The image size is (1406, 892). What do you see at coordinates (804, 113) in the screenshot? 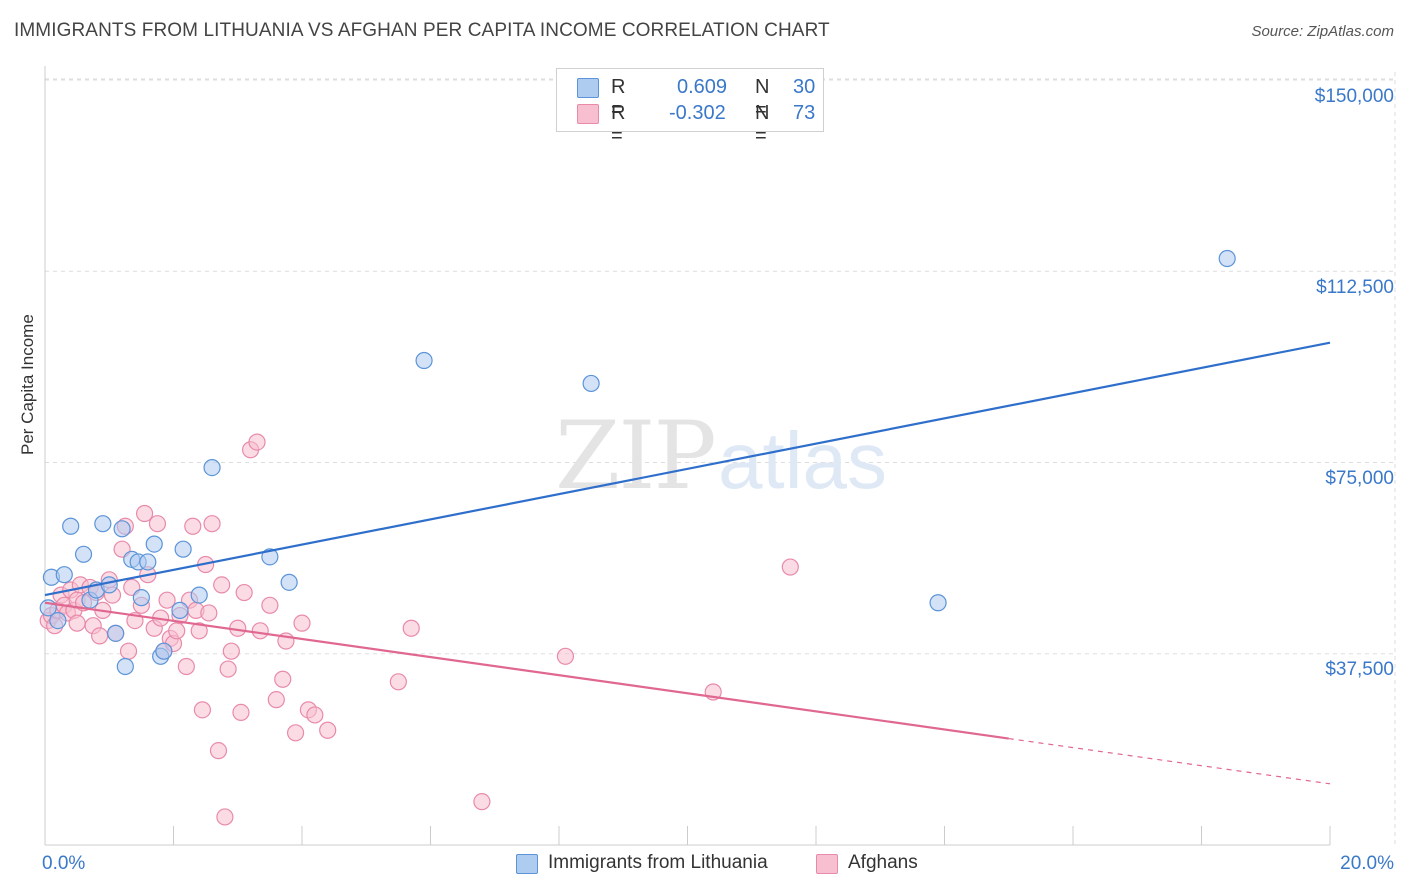
I see `legend-n-value: 73` at bounding box center [804, 113].